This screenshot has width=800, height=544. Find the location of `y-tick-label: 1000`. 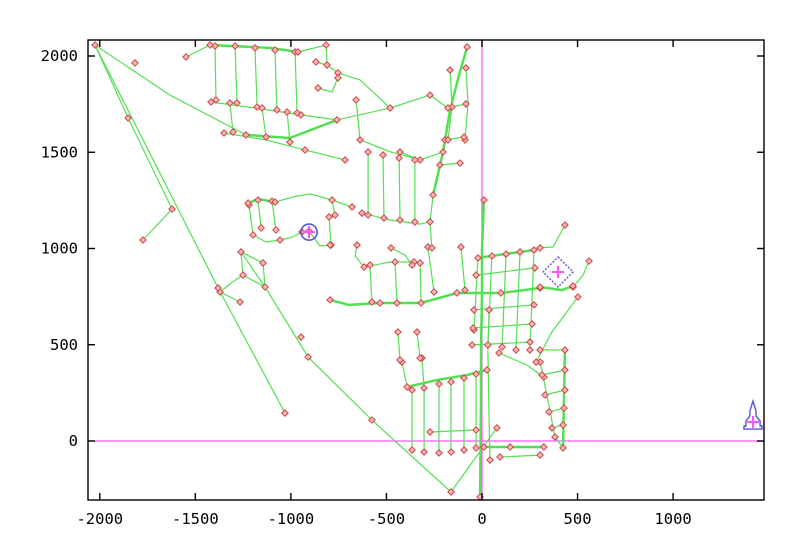

y-tick-label: 1000 is located at coordinates (59, 249).